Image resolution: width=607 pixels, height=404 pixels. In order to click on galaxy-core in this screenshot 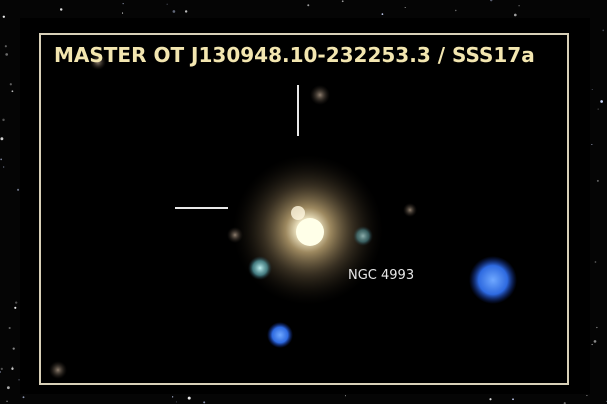, I will do `click(310, 232)`.